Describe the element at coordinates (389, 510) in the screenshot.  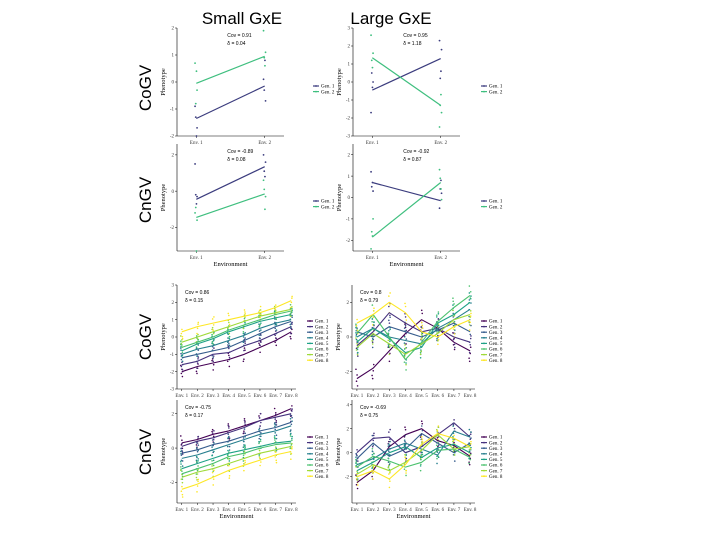
I see `x-tick-label: Env. 3` at that location.